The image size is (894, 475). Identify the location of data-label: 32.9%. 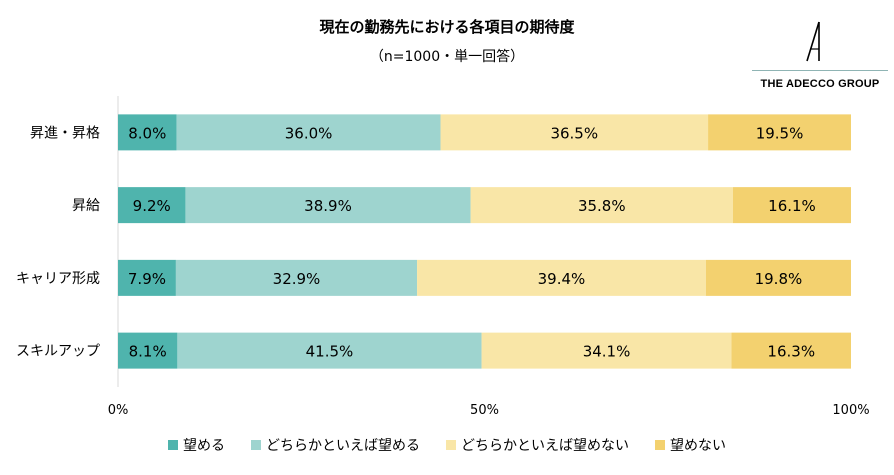
(297, 279).